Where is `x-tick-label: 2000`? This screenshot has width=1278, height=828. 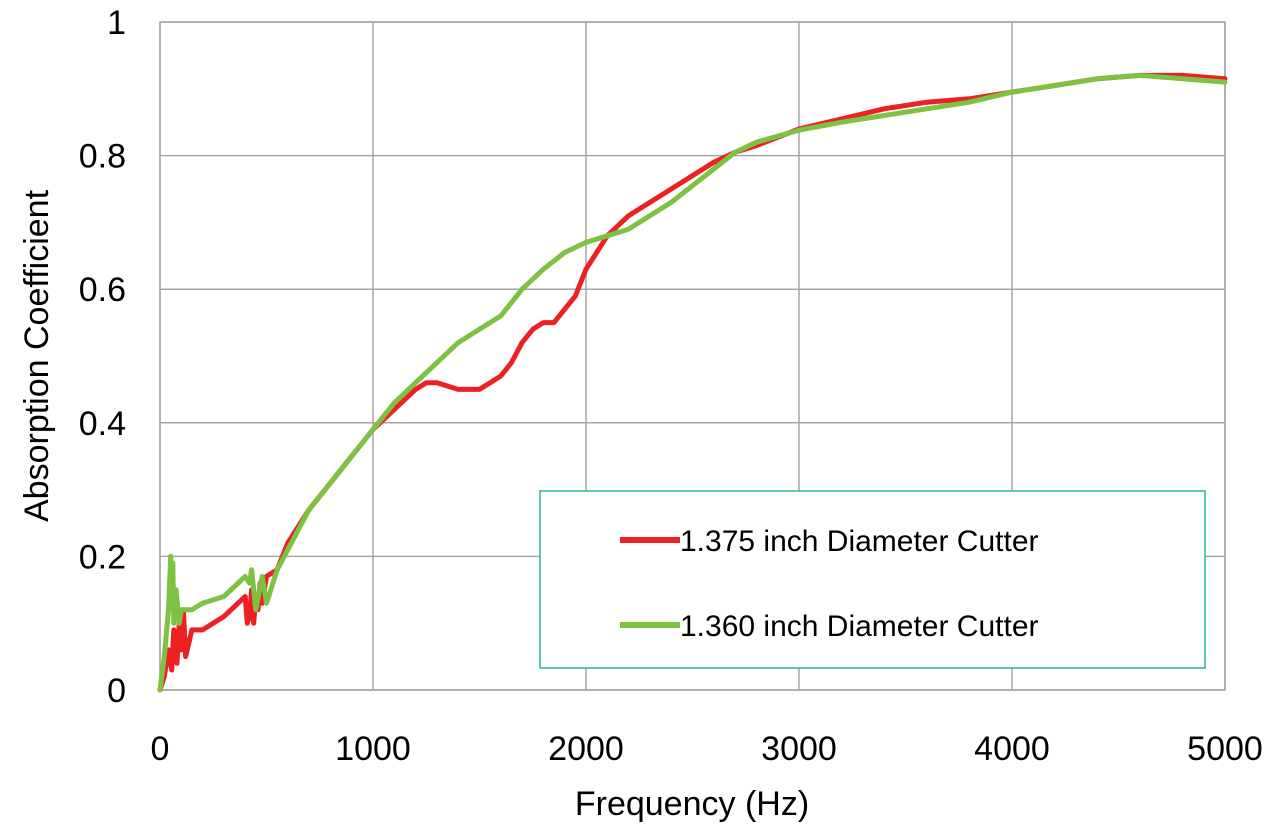
x-tick-label: 2000 is located at coordinates (586, 749).